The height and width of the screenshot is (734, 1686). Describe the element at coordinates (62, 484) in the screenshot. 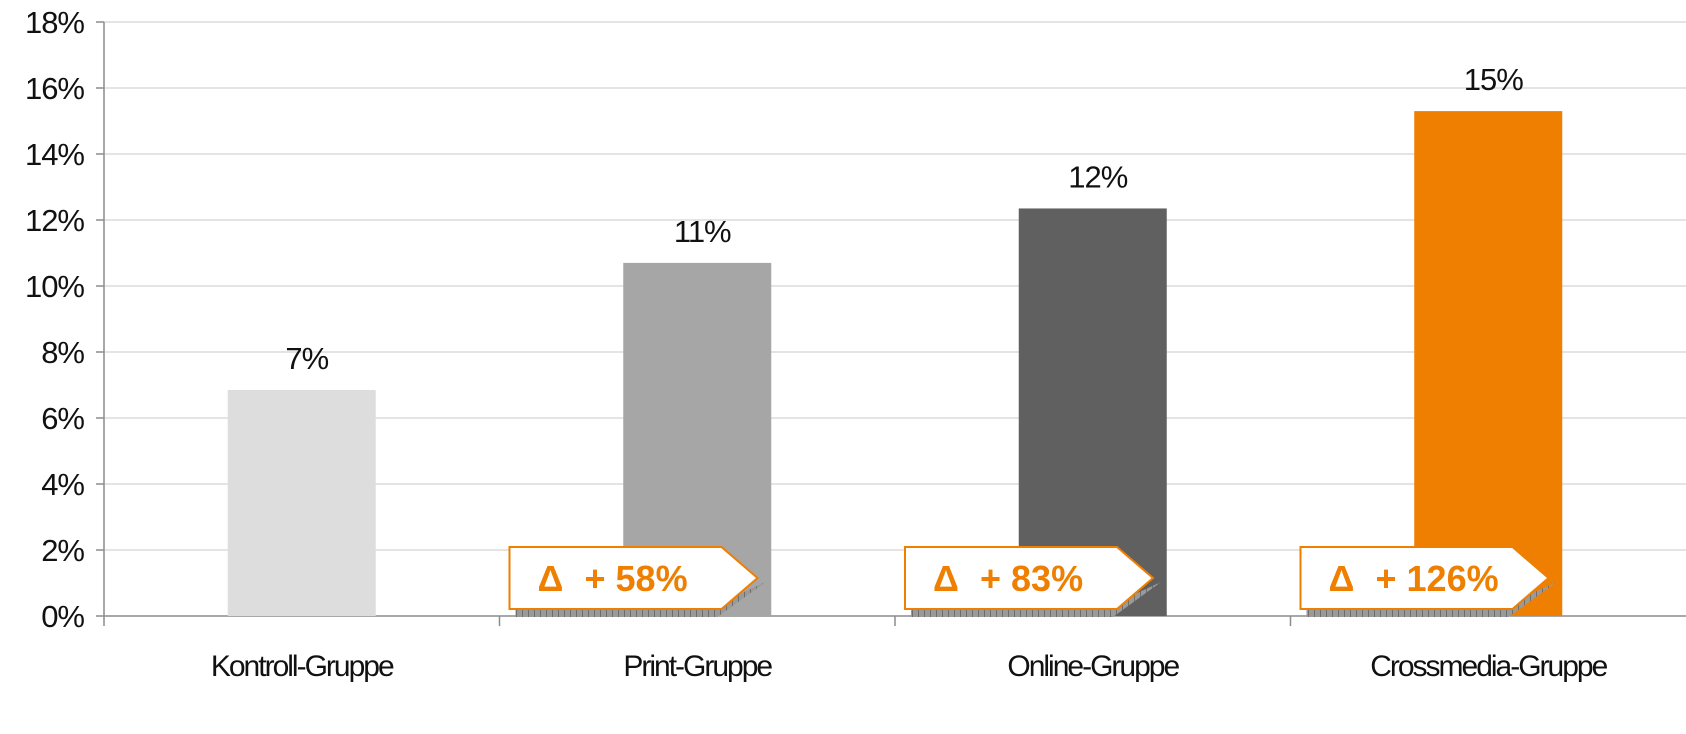

I see `y-tick-label: 4%` at that location.